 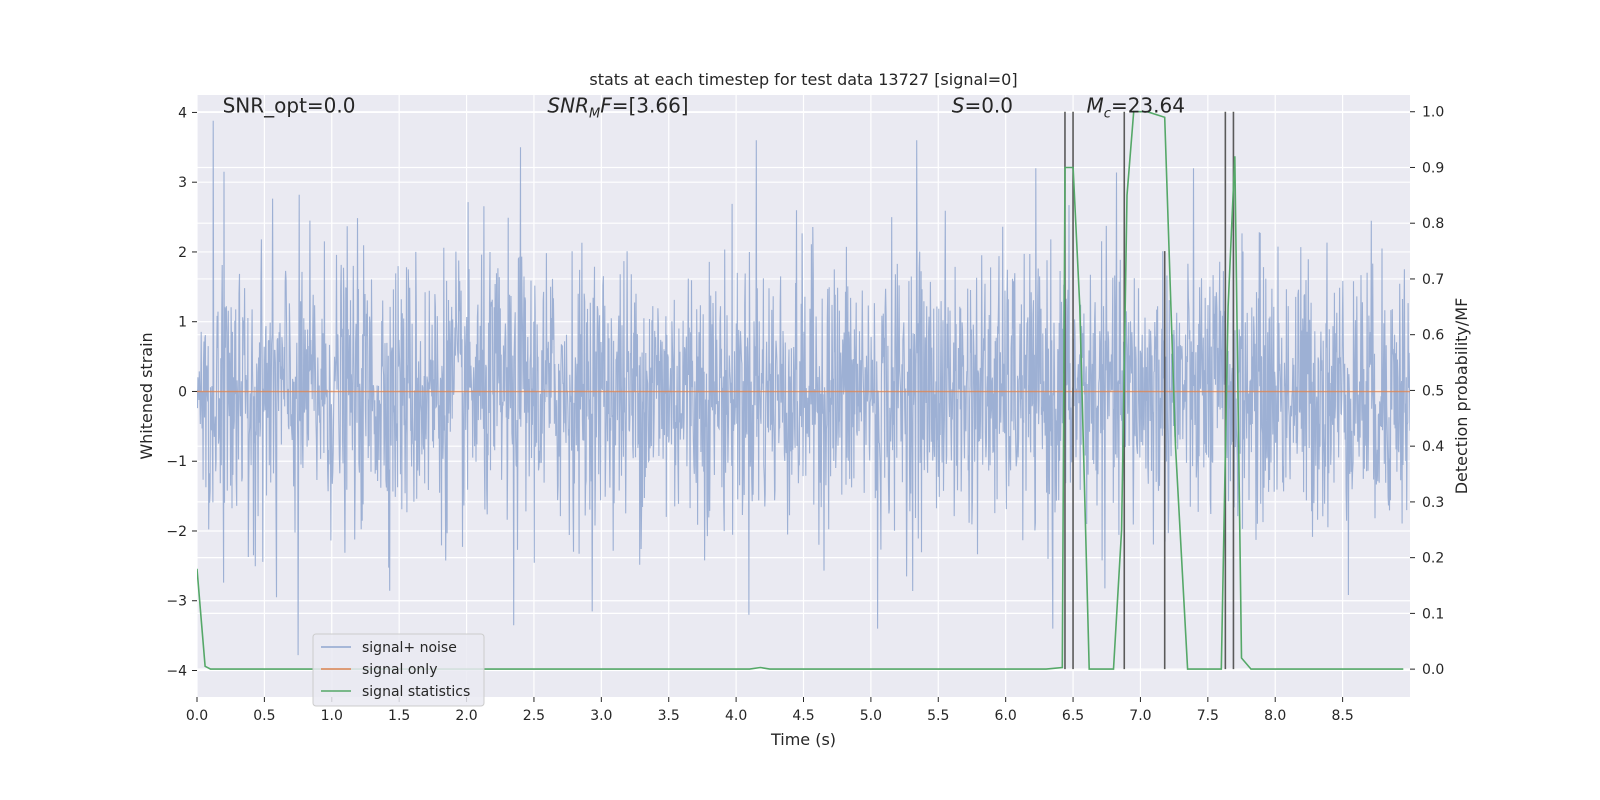 What do you see at coordinates (182, 113) in the screenshot?
I see `y-left-tick-label: 4` at bounding box center [182, 113].